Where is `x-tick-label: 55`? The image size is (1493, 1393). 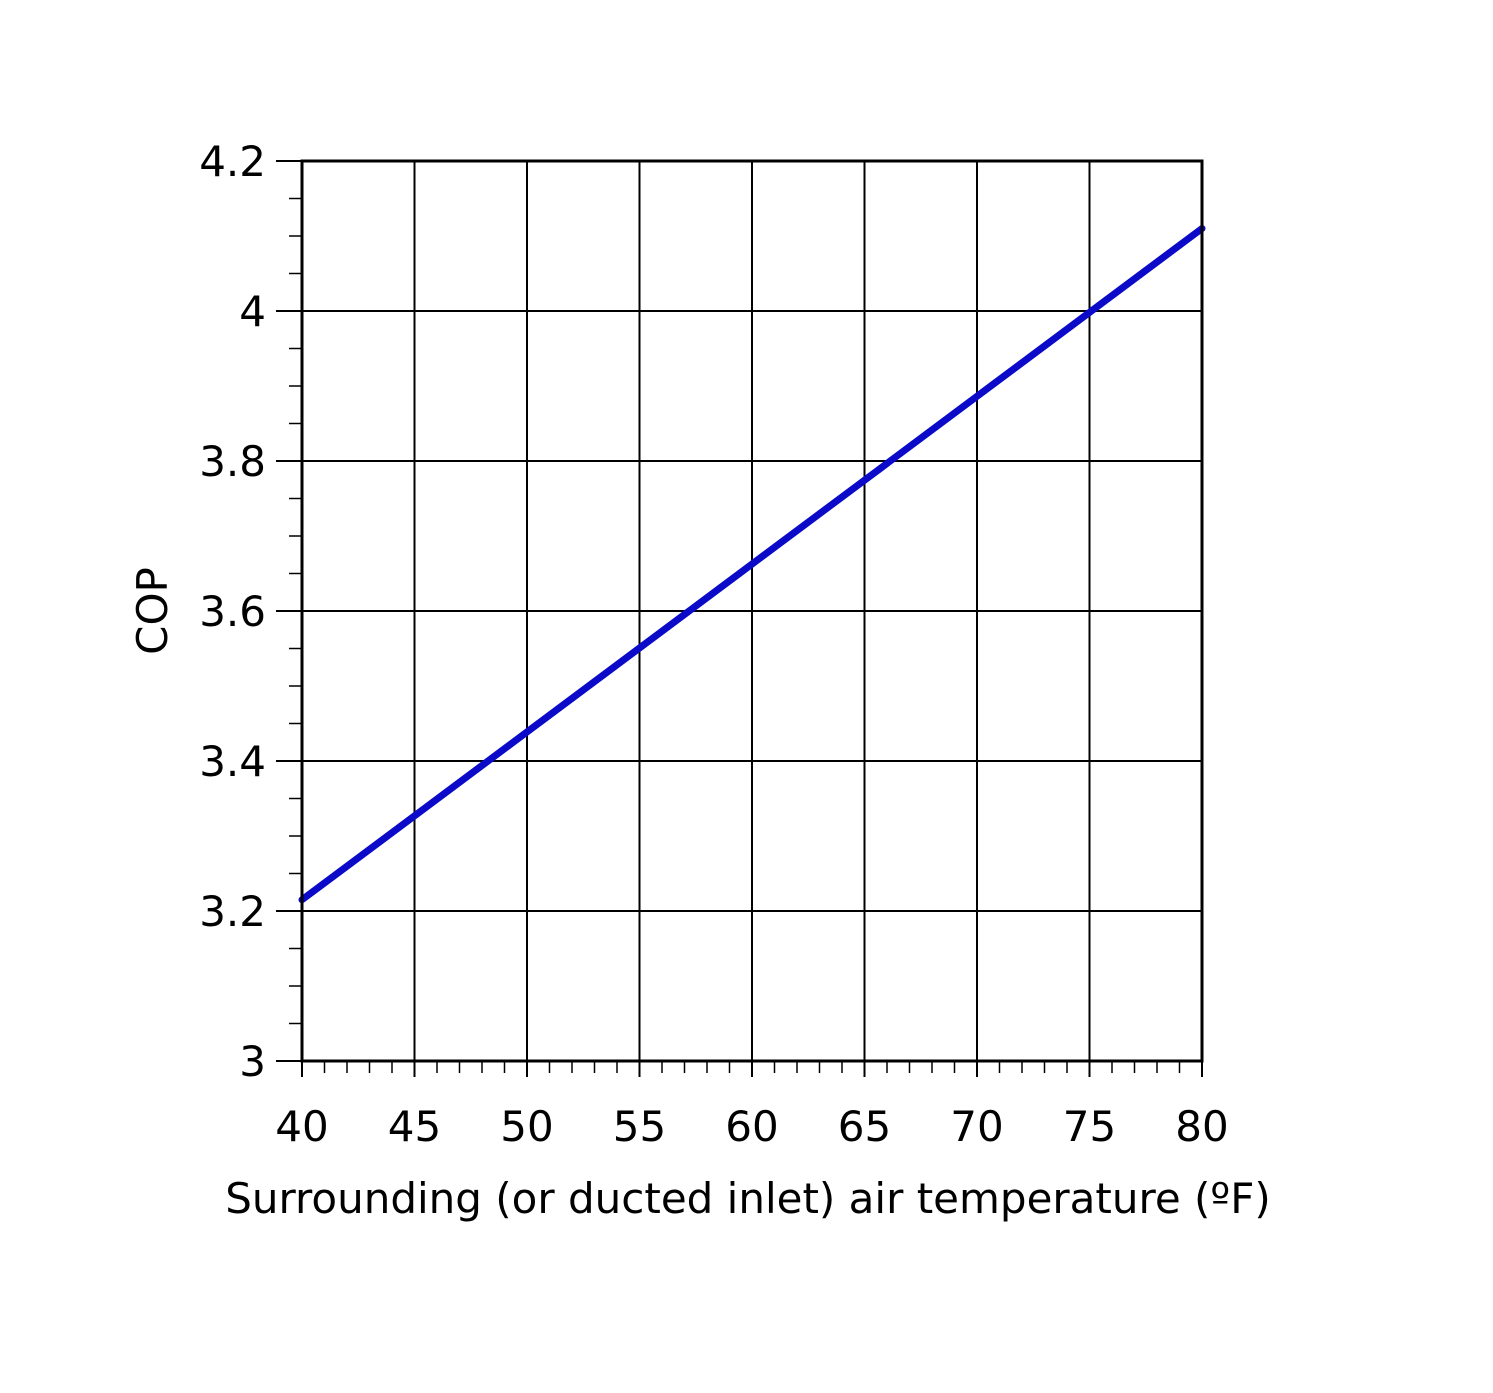
x-tick-label: 55 is located at coordinates (639, 1126).